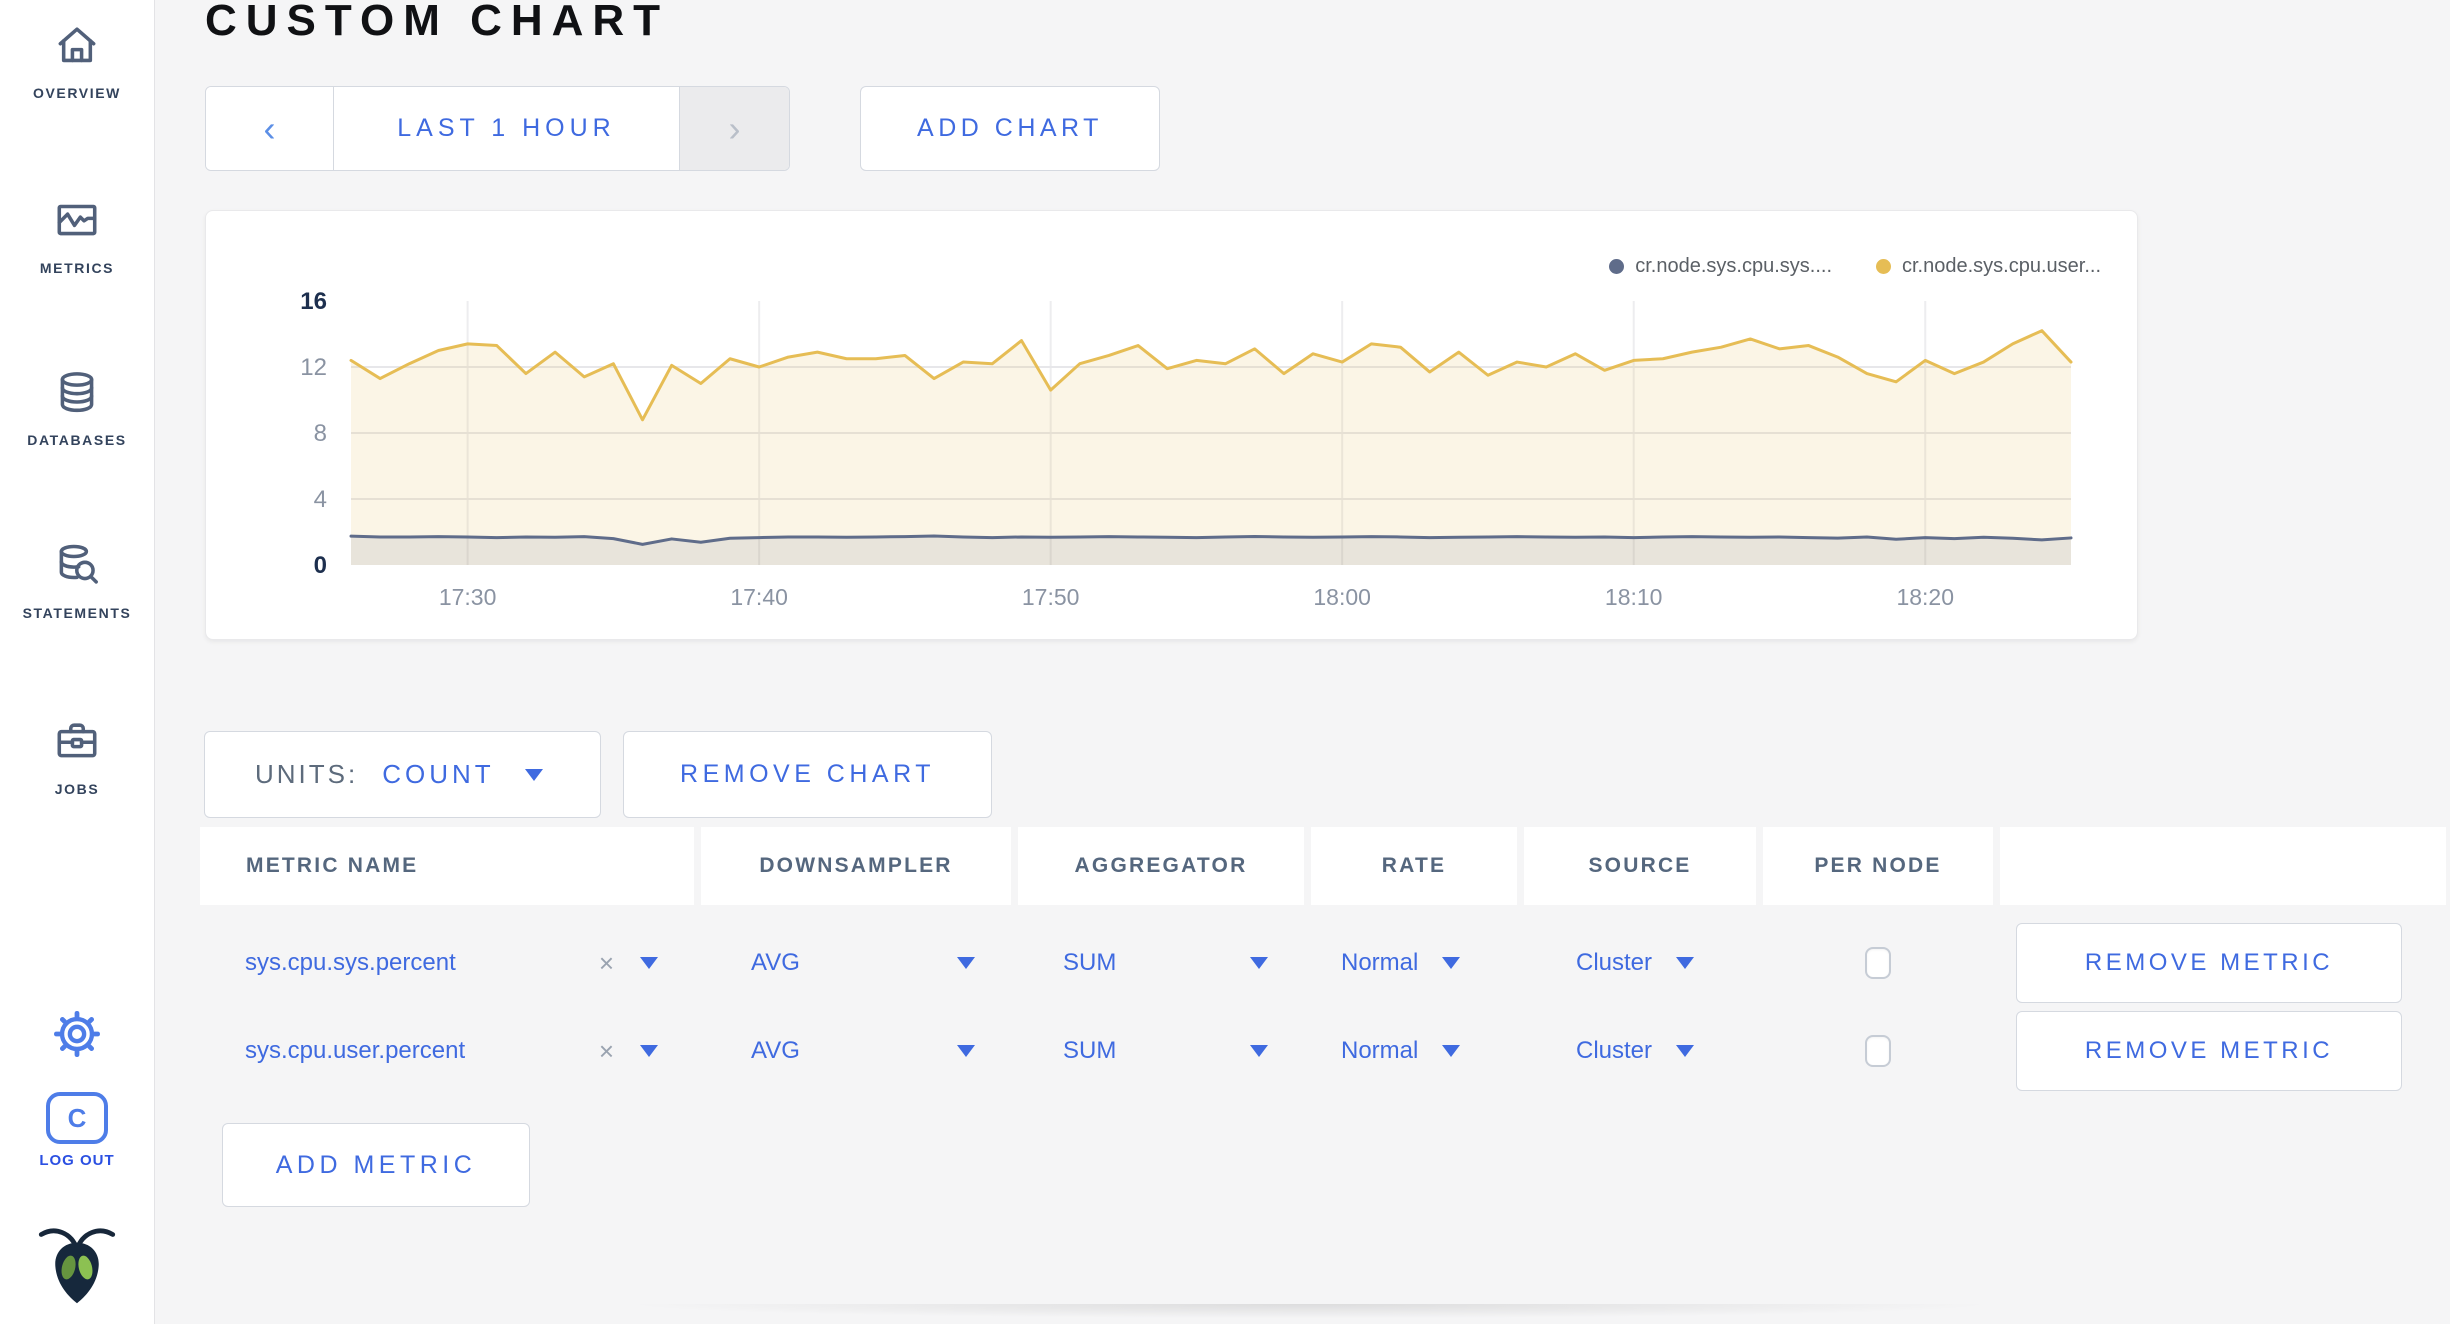  I want to click on below-fold-shadow, so click(1310, 1314).